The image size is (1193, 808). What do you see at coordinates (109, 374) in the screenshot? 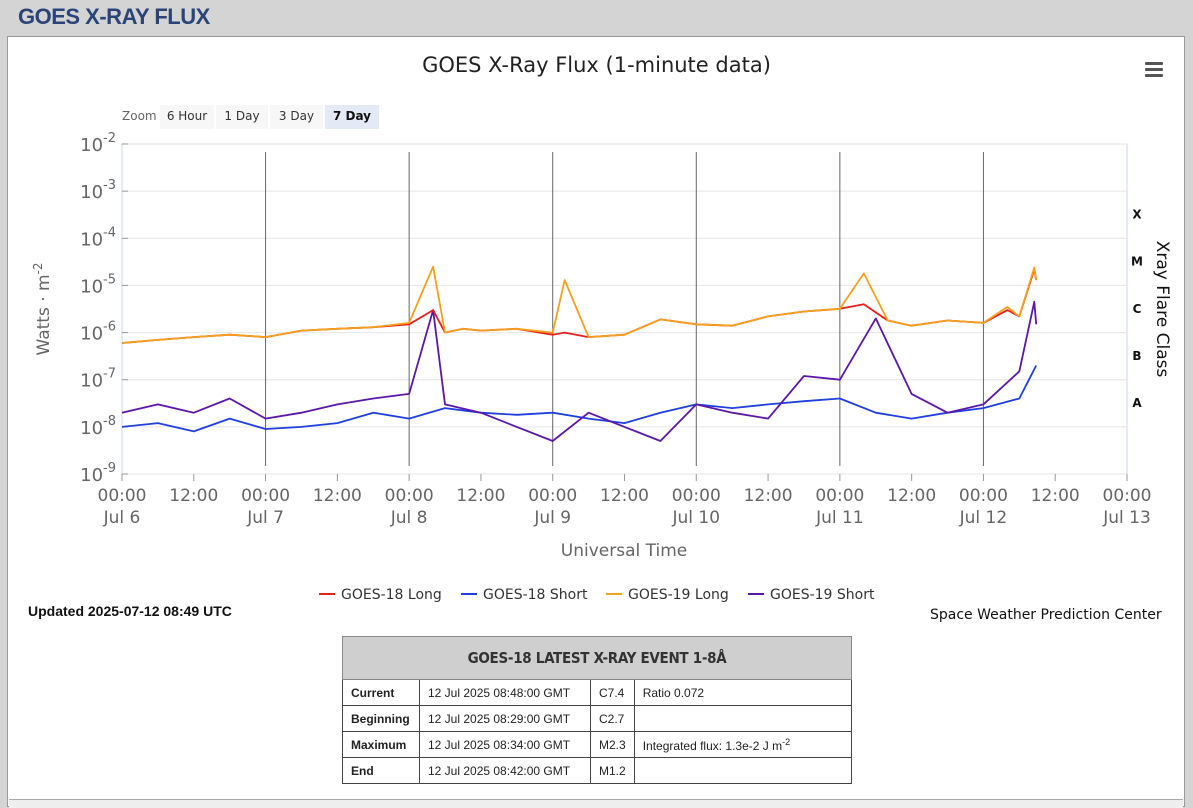
I see `y-tick-exponent: -7` at bounding box center [109, 374].